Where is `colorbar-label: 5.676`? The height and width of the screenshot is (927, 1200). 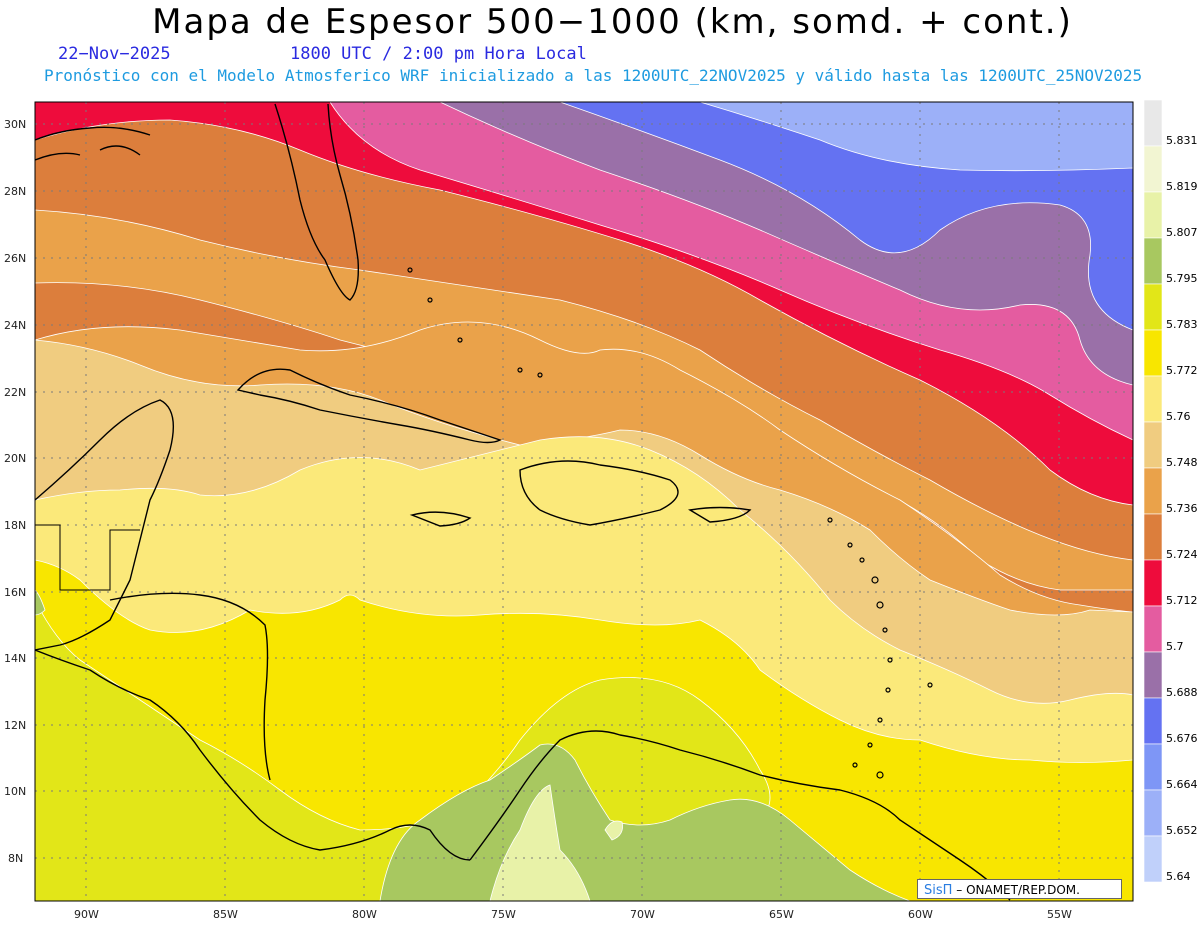
colorbar-label: 5.676 is located at coordinates (1182, 738).